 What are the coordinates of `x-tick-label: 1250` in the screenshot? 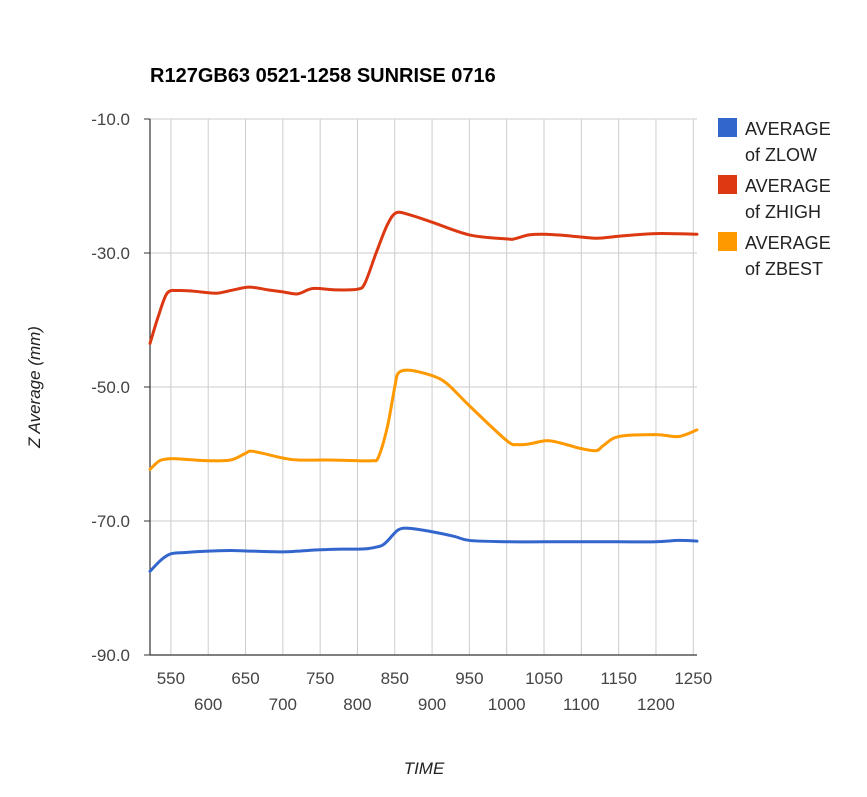 It's located at (693, 678).